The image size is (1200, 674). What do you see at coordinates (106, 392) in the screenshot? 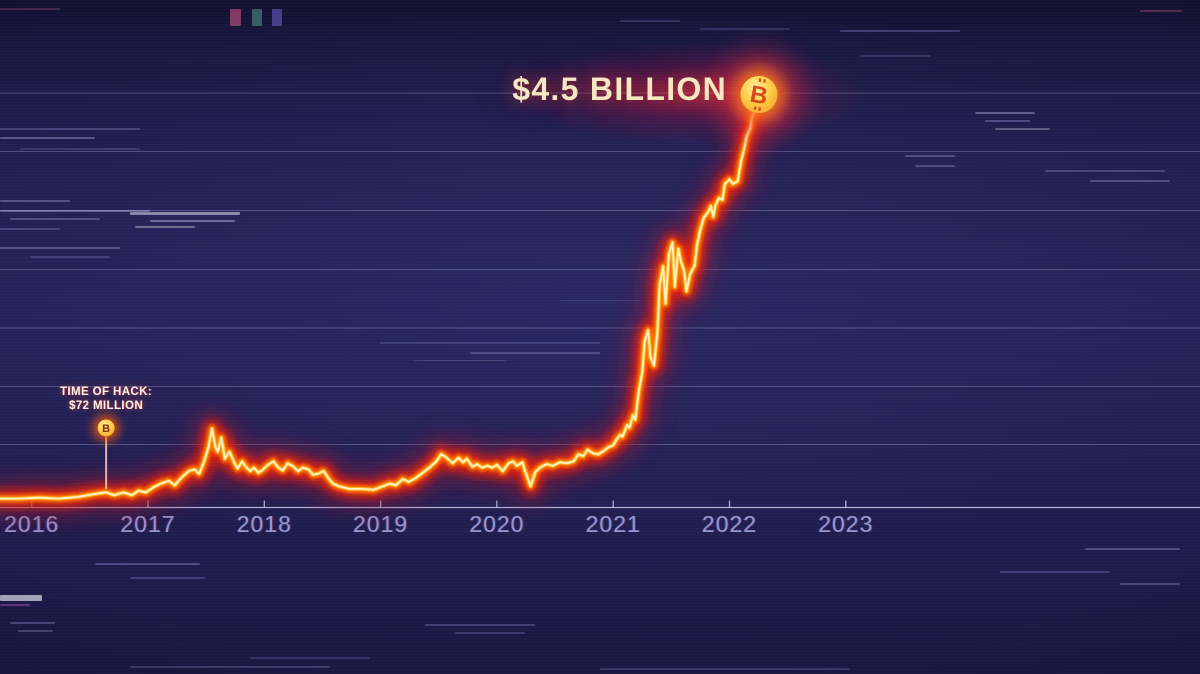
I see `hack-annotation-line1: TIME OF HACK:` at bounding box center [106, 392].